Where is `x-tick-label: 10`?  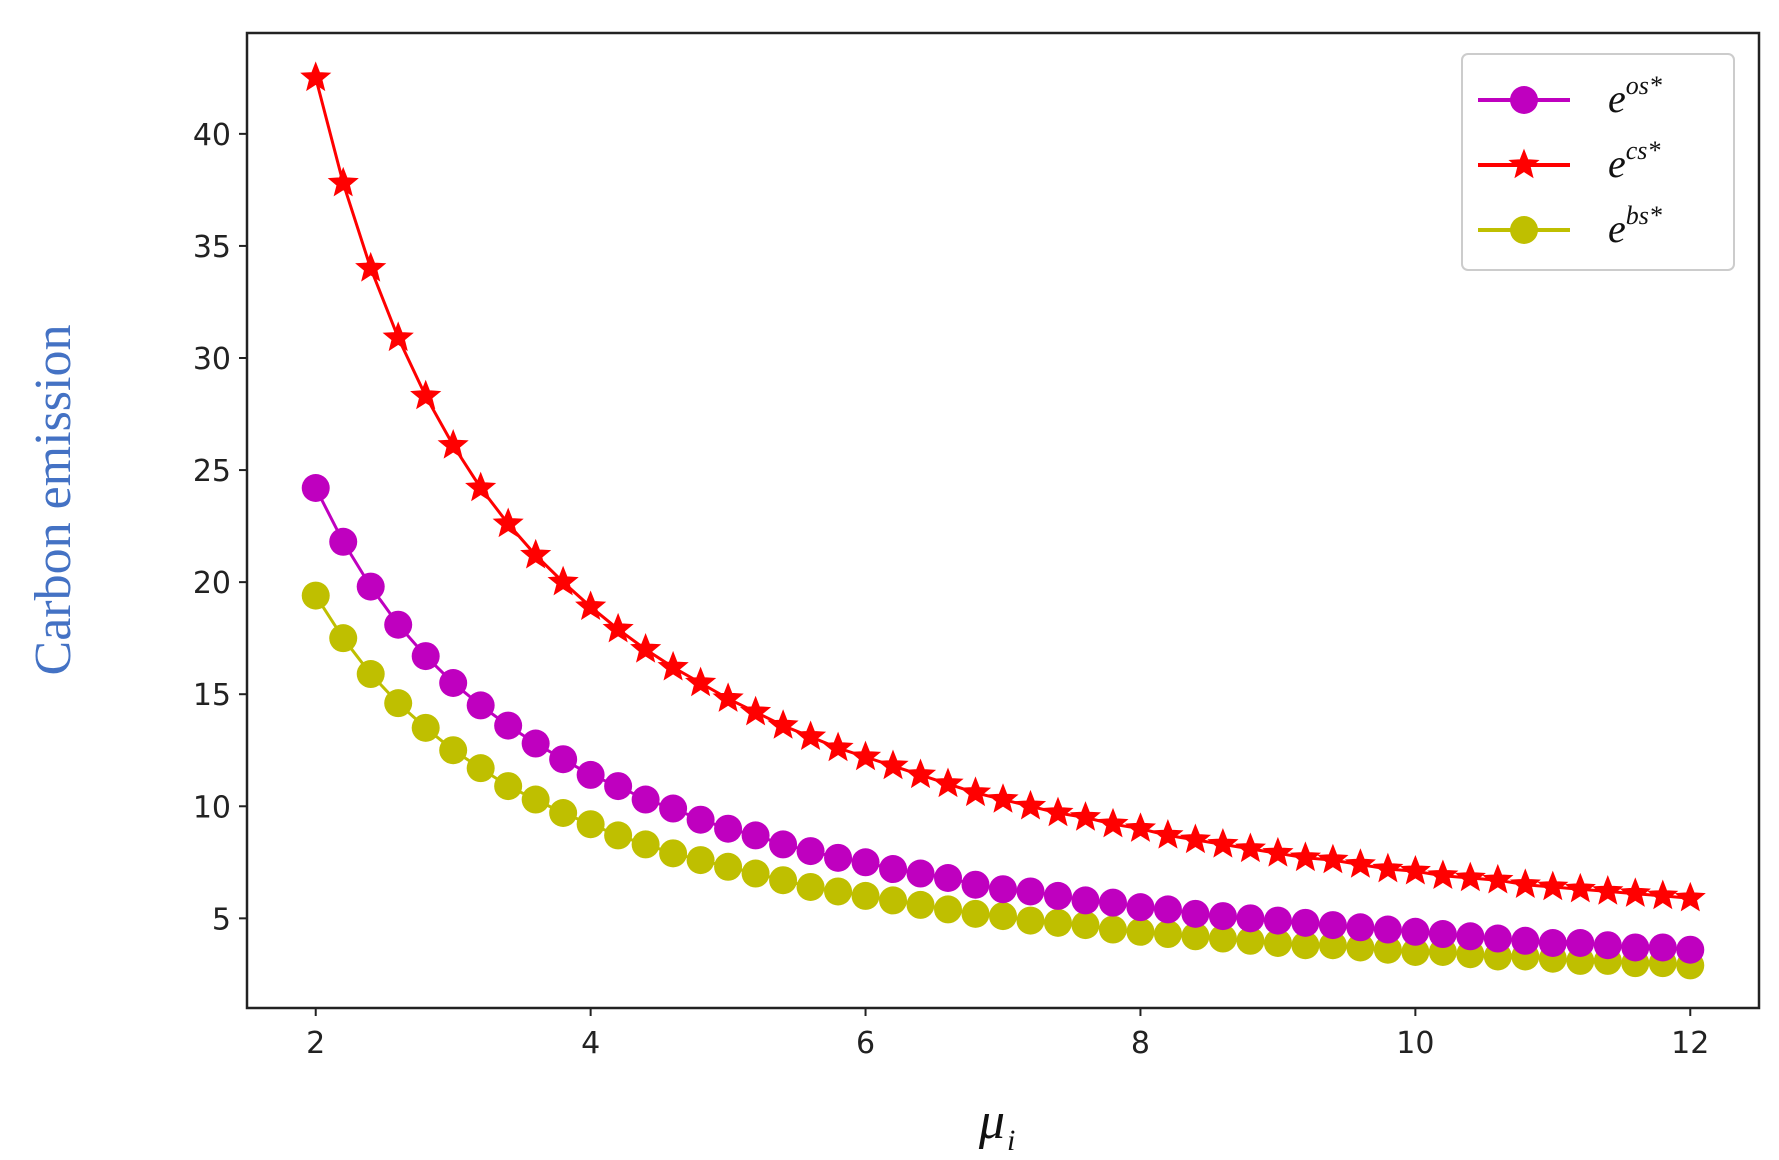 x-tick-label: 10 is located at coordinates (1415, 1043).